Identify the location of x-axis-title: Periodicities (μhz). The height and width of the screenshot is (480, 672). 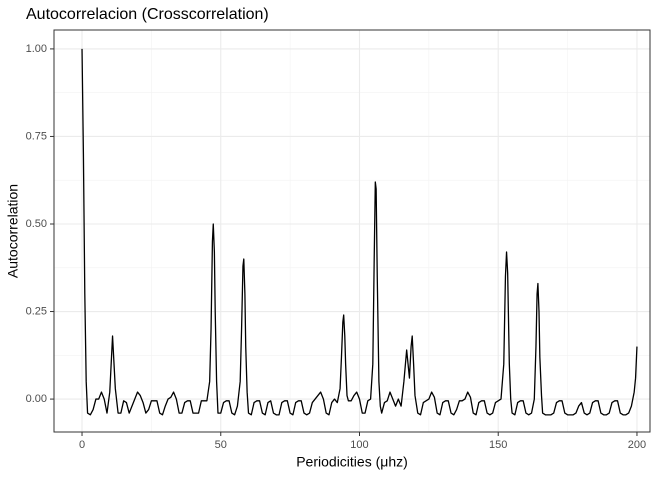
(352, 462).